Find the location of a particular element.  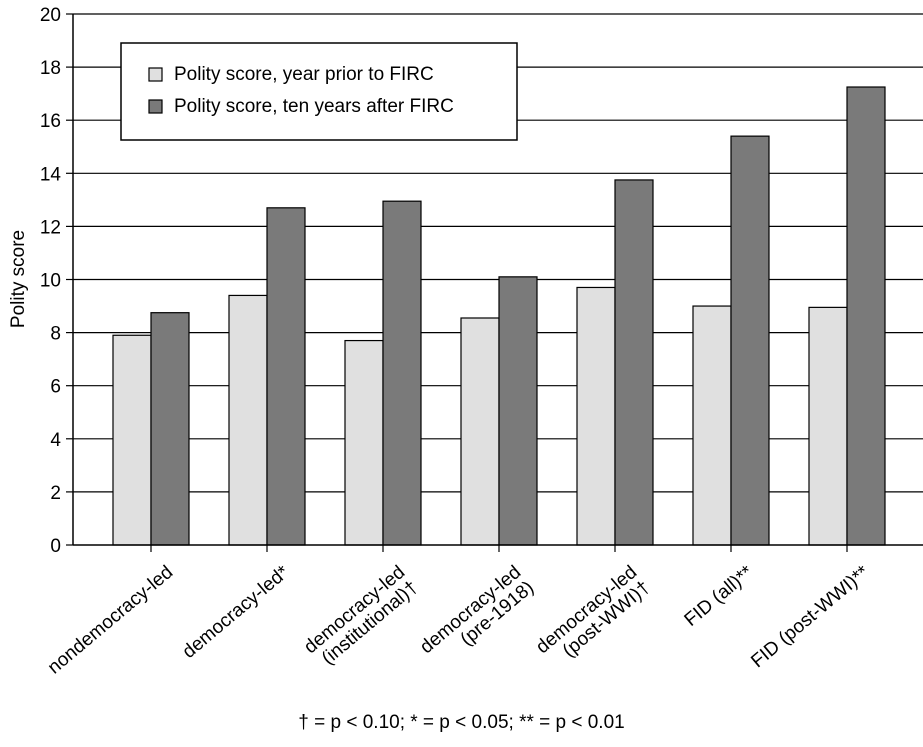

x-tick-label: democracy-led* is located at coordinates (236, 611).